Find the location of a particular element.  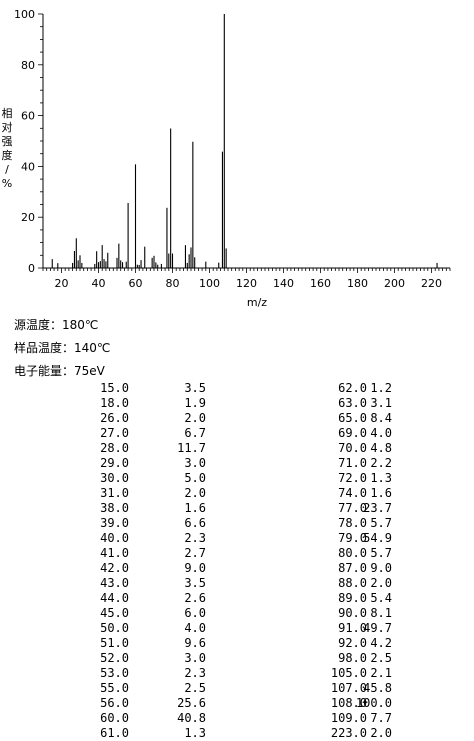

table-row: 98.0 2.5 is located at coordinates (357, 658).